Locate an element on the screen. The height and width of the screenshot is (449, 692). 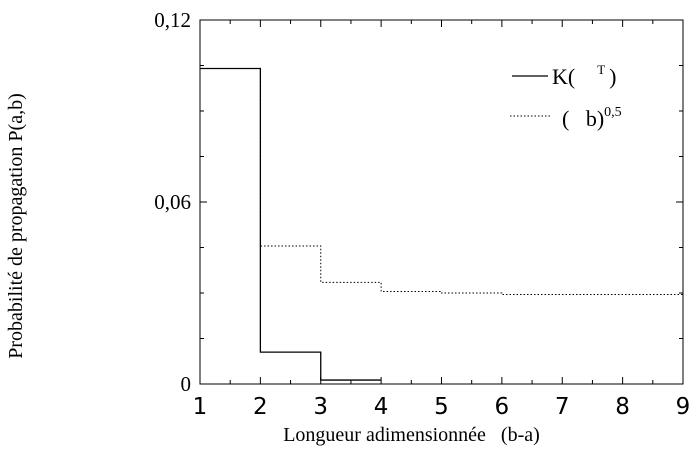
x-tick-label: 3 is located at coordinates (320, 407).